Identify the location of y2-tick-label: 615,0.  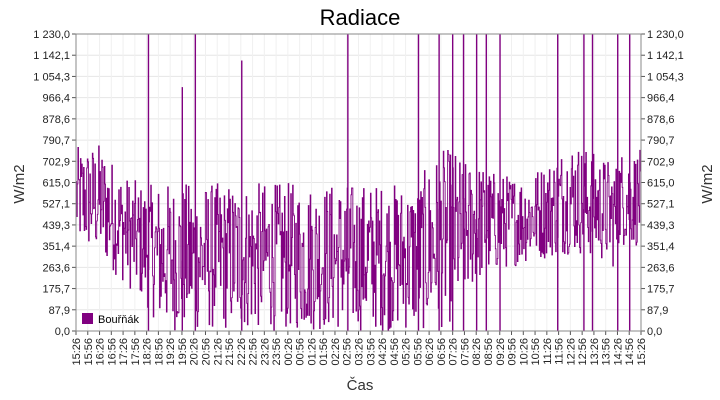
(661, 184).